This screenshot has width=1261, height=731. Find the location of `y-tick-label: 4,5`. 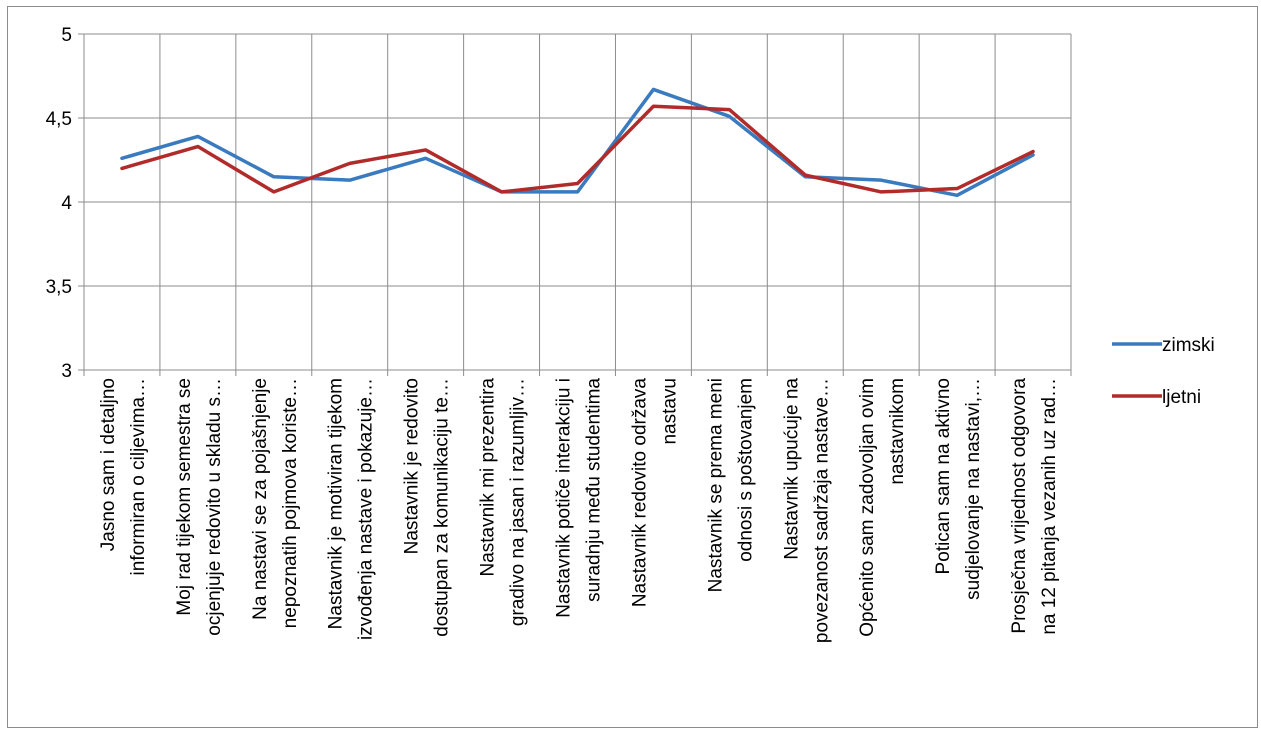

y-tick-label: 4,5 is located at coordinates (59, 119).